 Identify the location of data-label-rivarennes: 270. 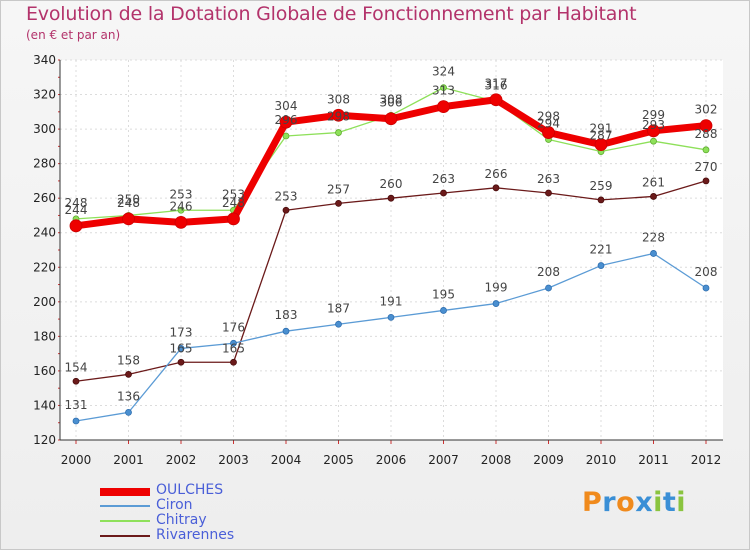
(706, 167).